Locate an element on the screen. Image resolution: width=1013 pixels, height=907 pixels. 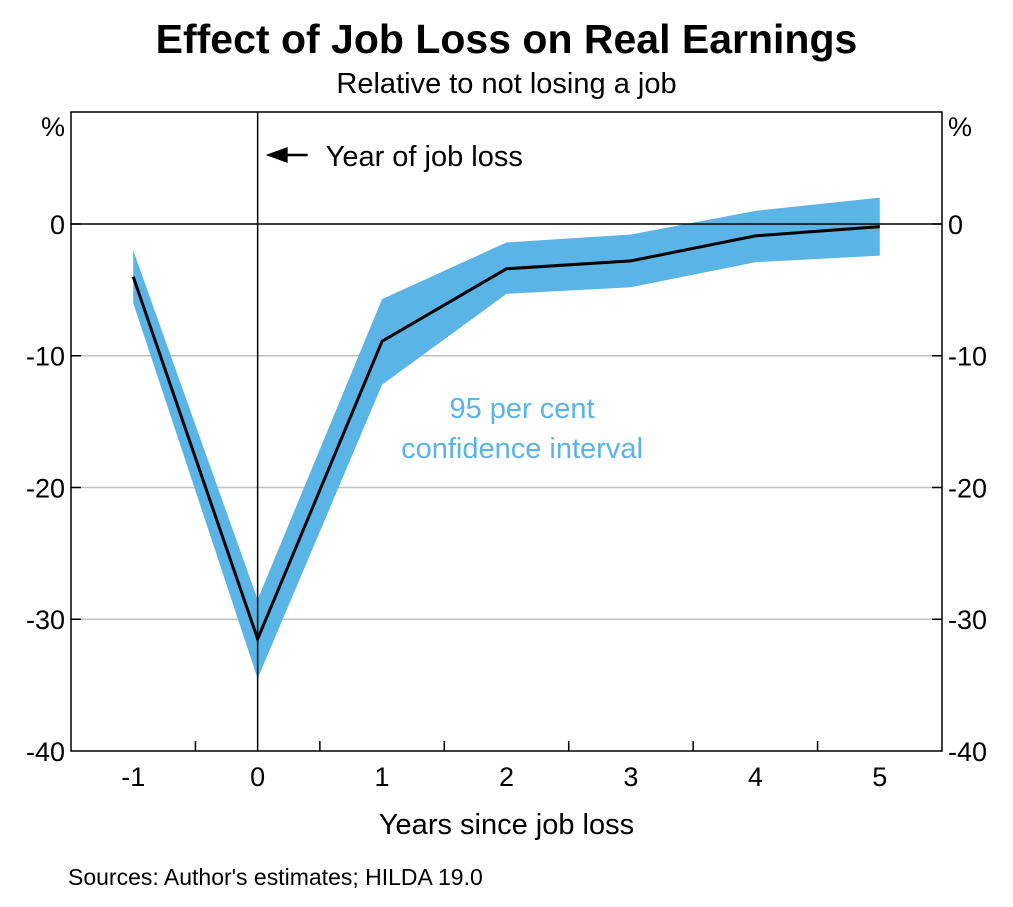
ci-label-line: confidence interval is located at coordinates (522, 449).